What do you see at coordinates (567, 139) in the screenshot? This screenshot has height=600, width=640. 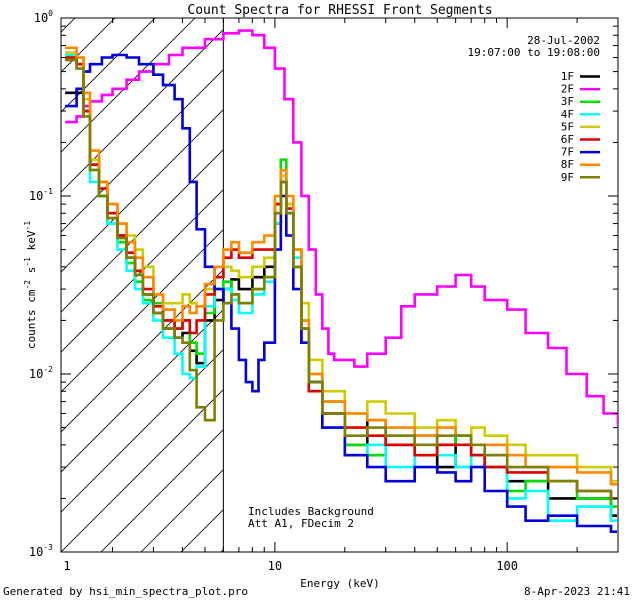 I see `legend-label: 6F` at bounding box center [567, 139].